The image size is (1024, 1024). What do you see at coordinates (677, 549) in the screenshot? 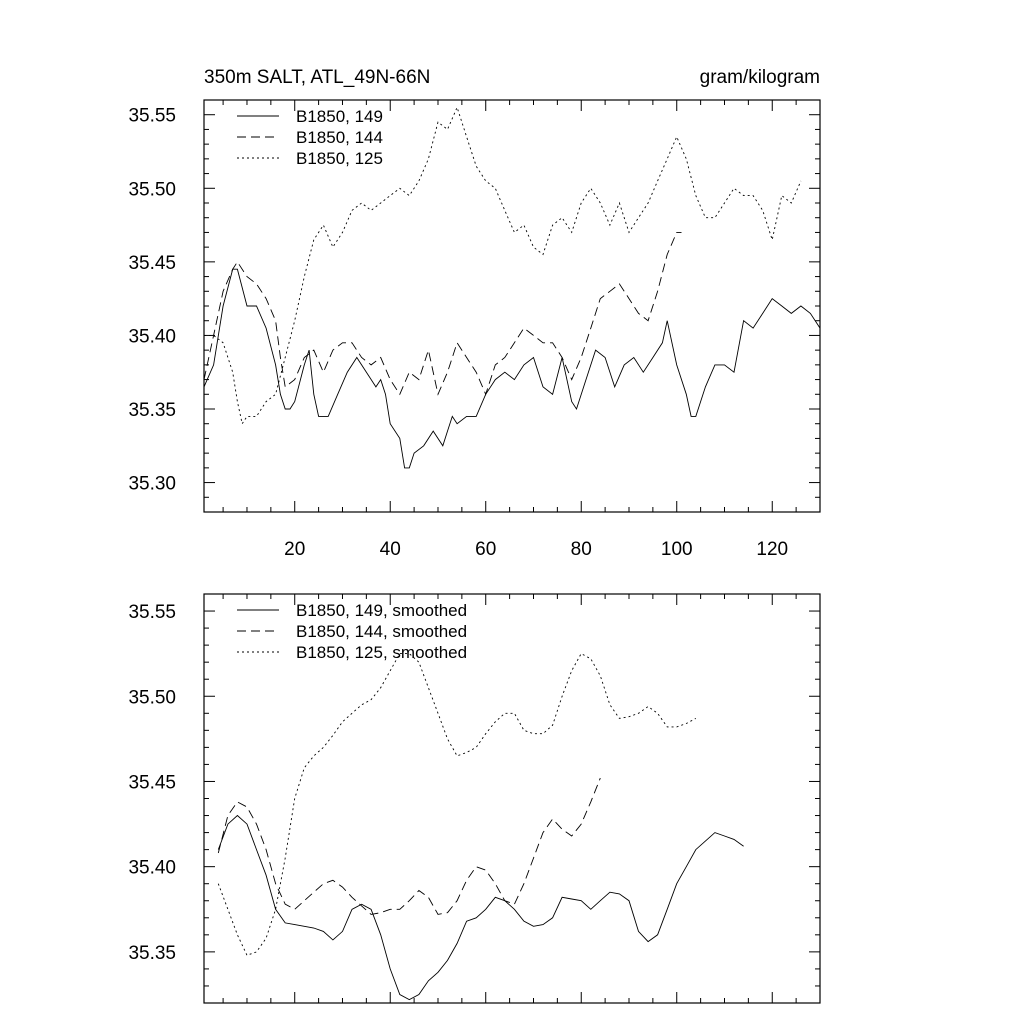
I see `x-tick-label: 100` at bounding box center [677, 549].